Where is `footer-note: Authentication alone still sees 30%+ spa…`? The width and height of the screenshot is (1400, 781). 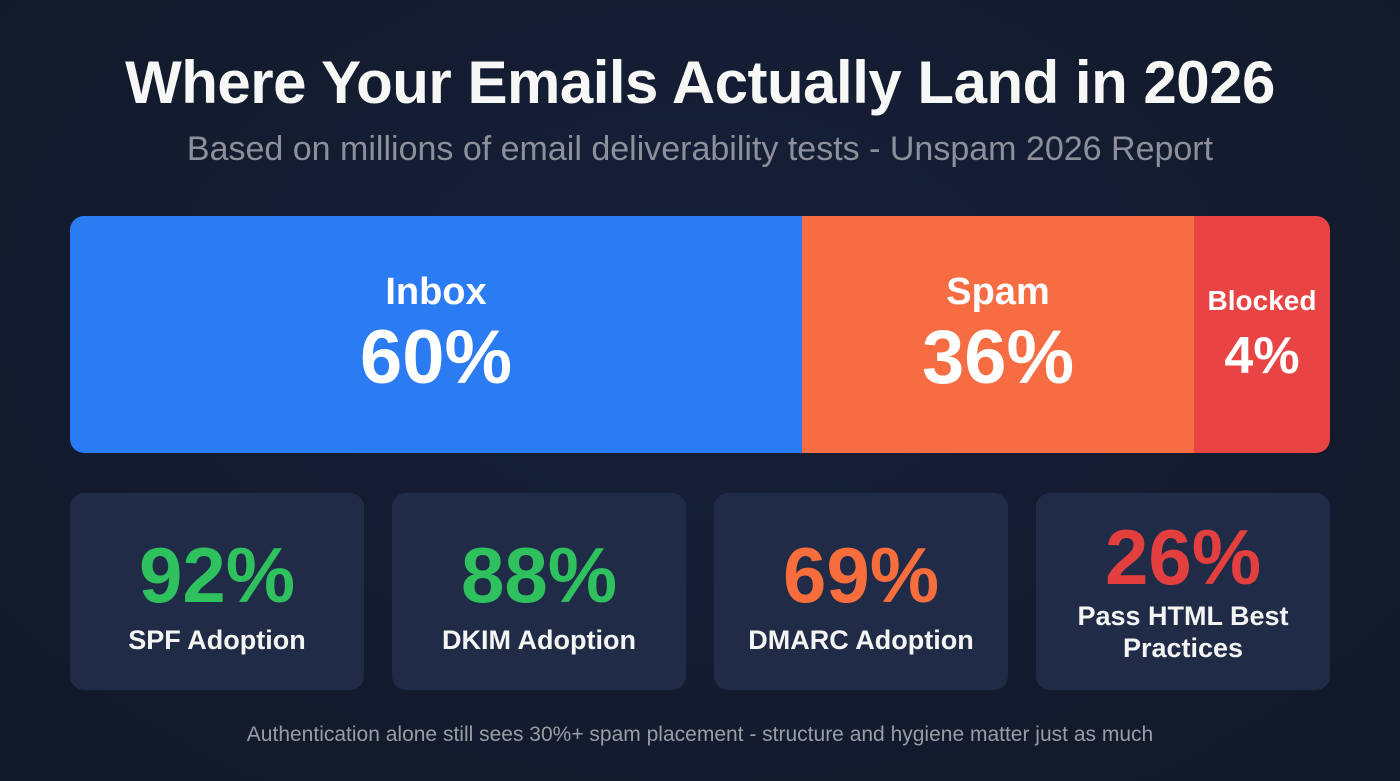 footer-note: Authentication alone still sees 30%+ spa… is located at coordinates (700, 734).